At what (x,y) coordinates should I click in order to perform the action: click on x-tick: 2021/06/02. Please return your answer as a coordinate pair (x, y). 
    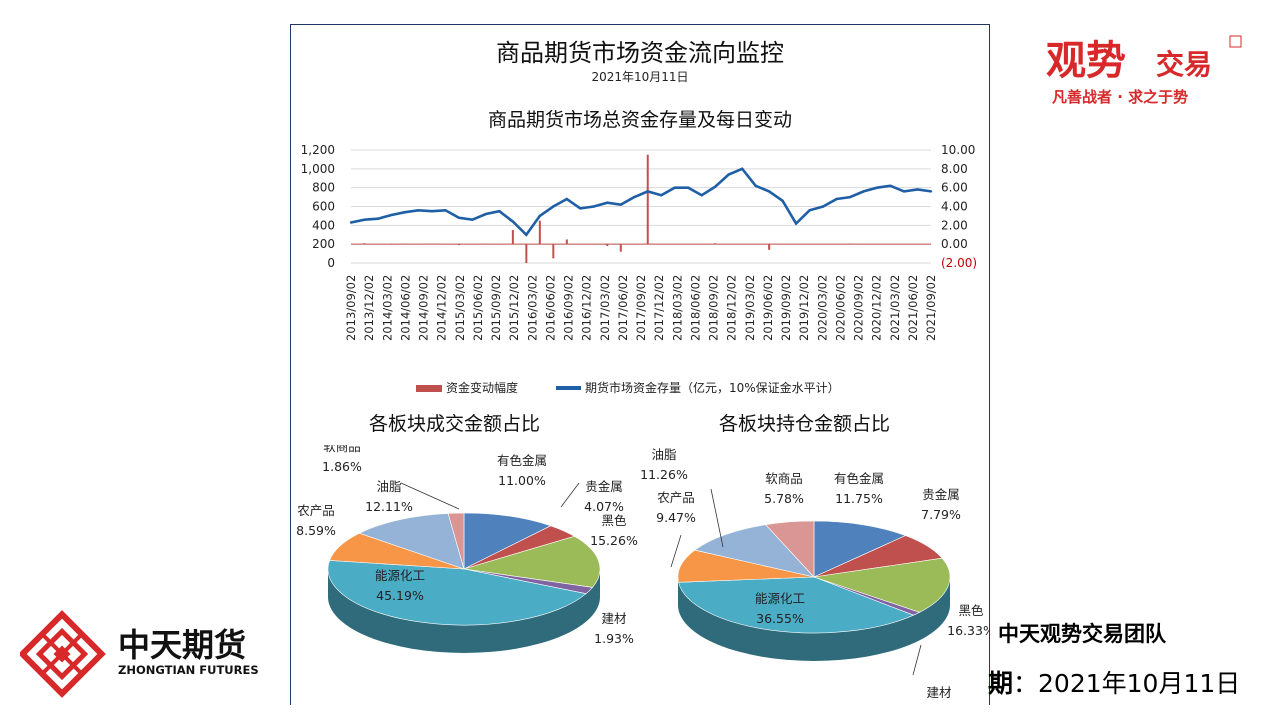
    Looking at the image, I should click on (913, 308).